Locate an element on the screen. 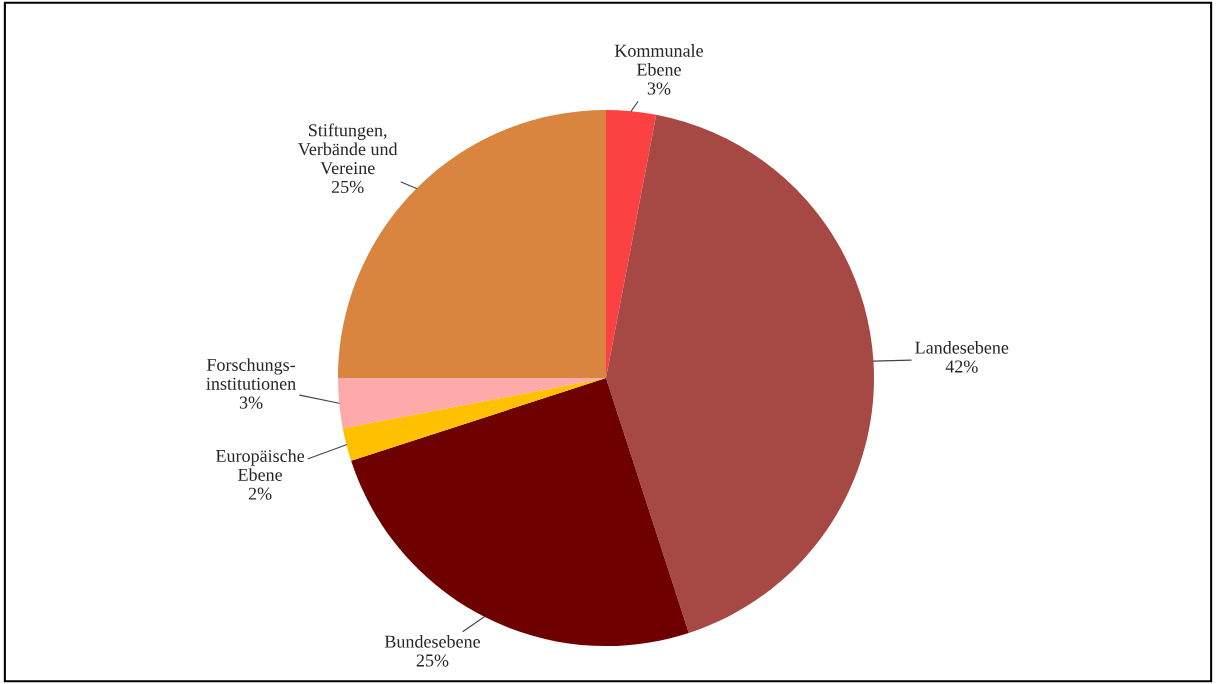 The height and width of the screenshot is (684, 1216). slice-label: Kommunale Ebene is located at coordinates (658, 60).